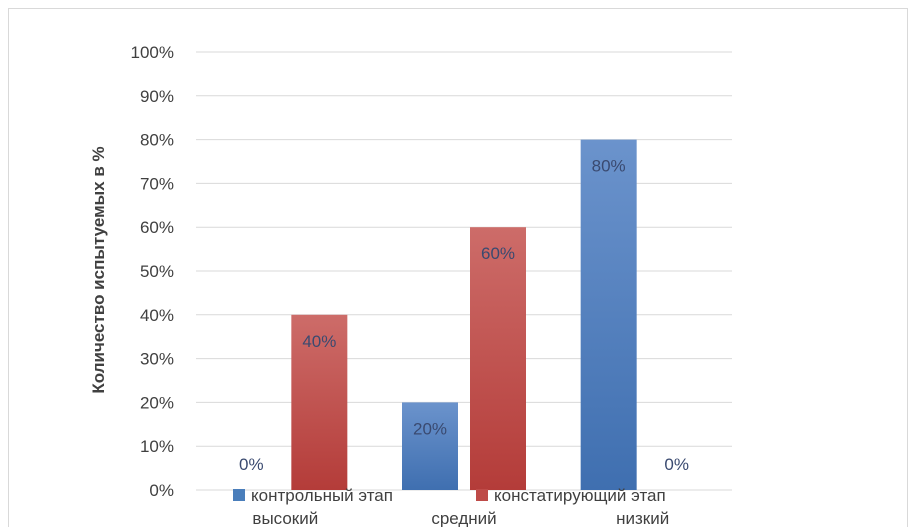 The height and width of the screenshot is (527, 917). Describe the element at coordinates (157, 315) in the screenshot. I see `y-tick-label: 40%` at that location.